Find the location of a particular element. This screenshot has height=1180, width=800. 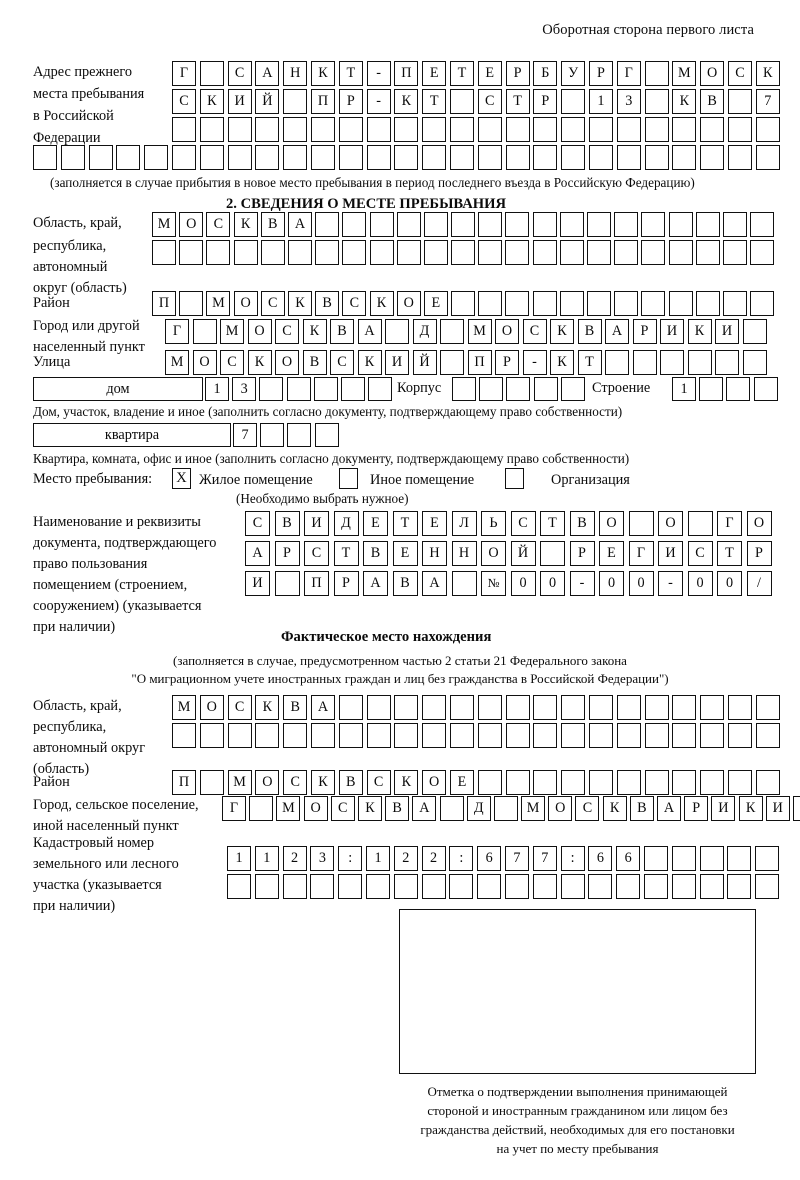

checkbox-organization is located at coordinates (514, 478).